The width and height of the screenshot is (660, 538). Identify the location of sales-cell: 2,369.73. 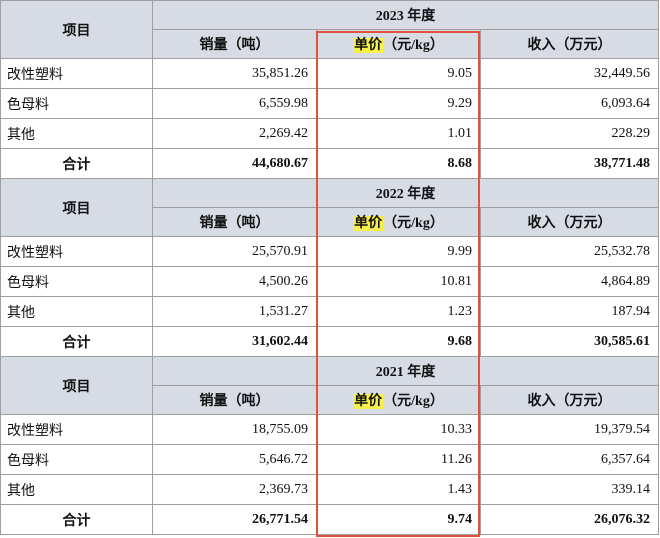
(234, 489).